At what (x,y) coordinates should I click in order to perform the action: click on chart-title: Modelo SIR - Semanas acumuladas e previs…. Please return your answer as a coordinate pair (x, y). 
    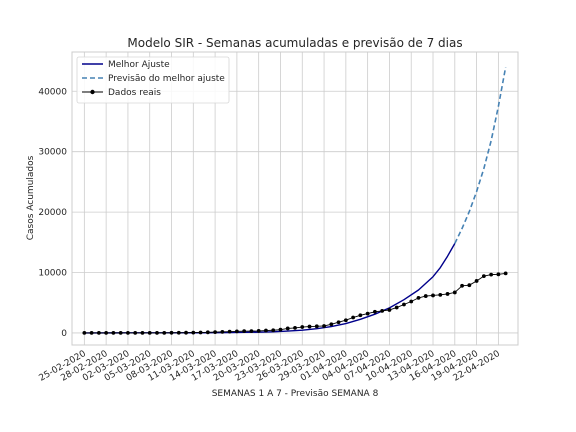
    Looking at the image, I should click on (294, 43).